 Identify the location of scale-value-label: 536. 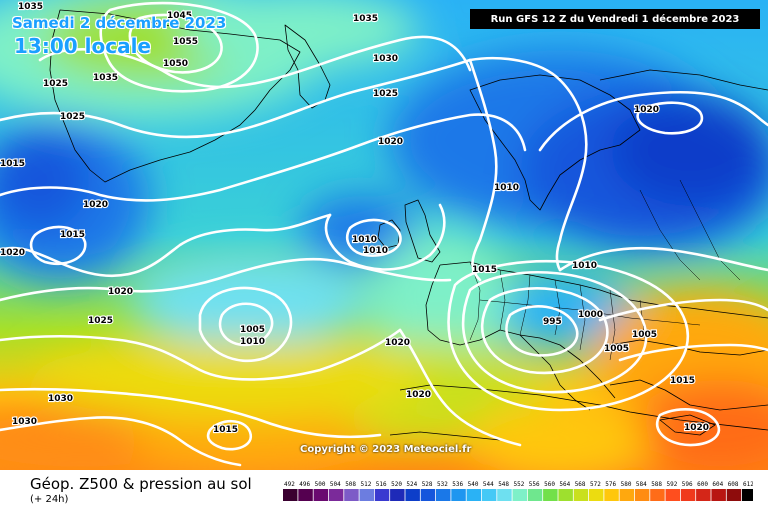
(457, 484).